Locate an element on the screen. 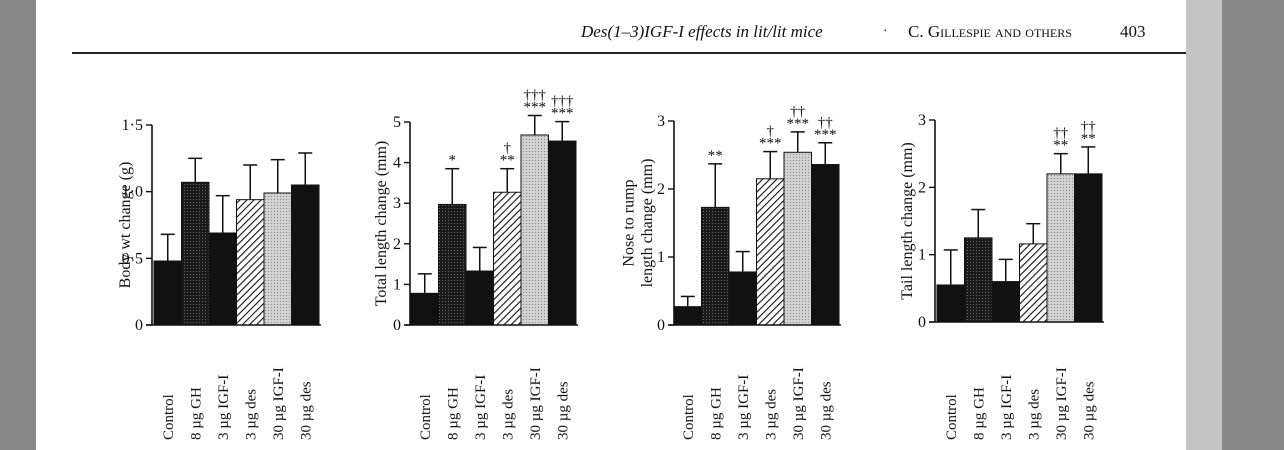 This screenshot has width=1284, height=450. page-number: 403 is located at coordinates (1133, 31).